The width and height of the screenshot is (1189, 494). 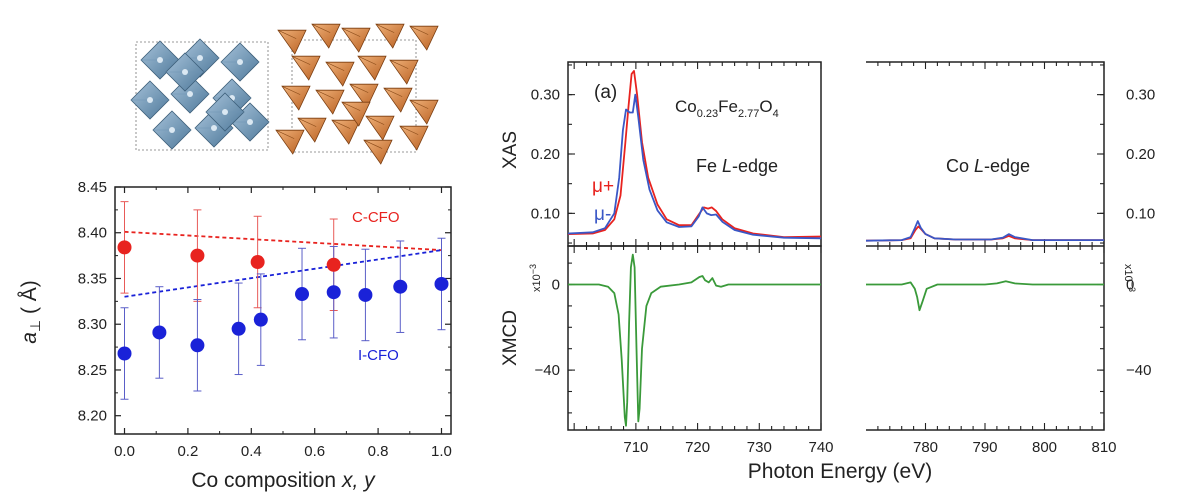 I want to click on x-tick-label: 0.4, so click(x=251, y=451).